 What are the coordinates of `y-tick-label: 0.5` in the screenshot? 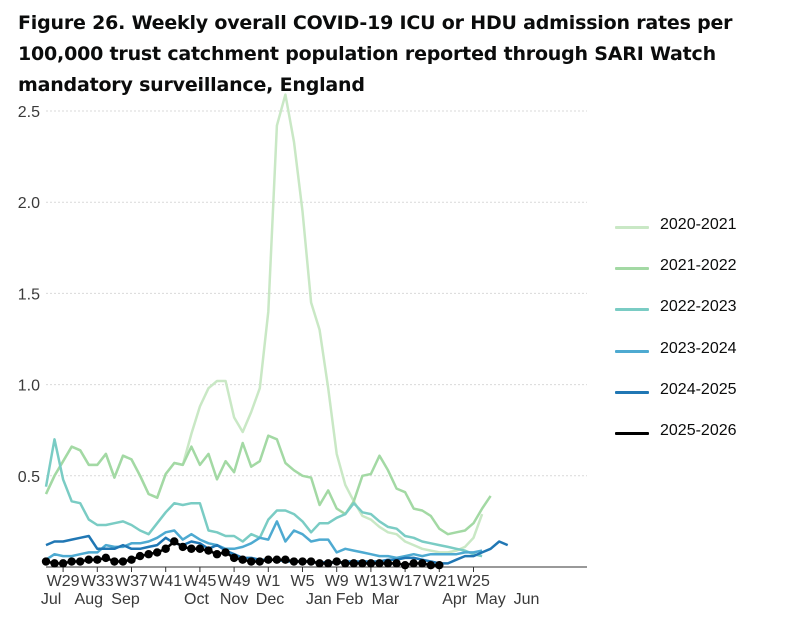 It's located at (29, 477).